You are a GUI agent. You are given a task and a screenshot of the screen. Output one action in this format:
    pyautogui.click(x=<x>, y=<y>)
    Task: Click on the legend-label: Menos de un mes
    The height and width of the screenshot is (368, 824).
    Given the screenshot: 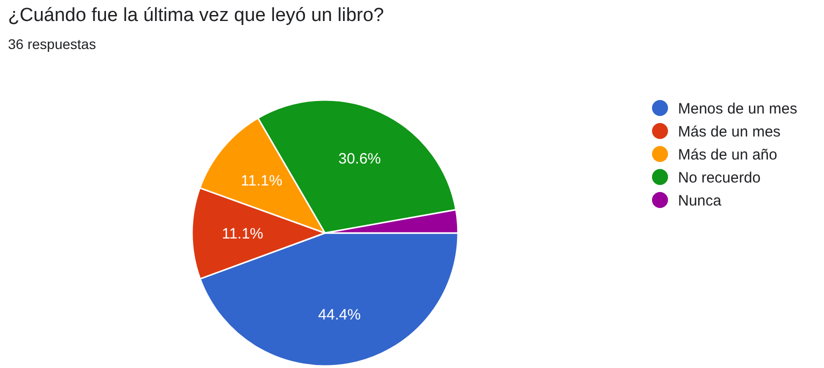 What is the action you would take?
    pyautogui.click(x=738, y=109)
    